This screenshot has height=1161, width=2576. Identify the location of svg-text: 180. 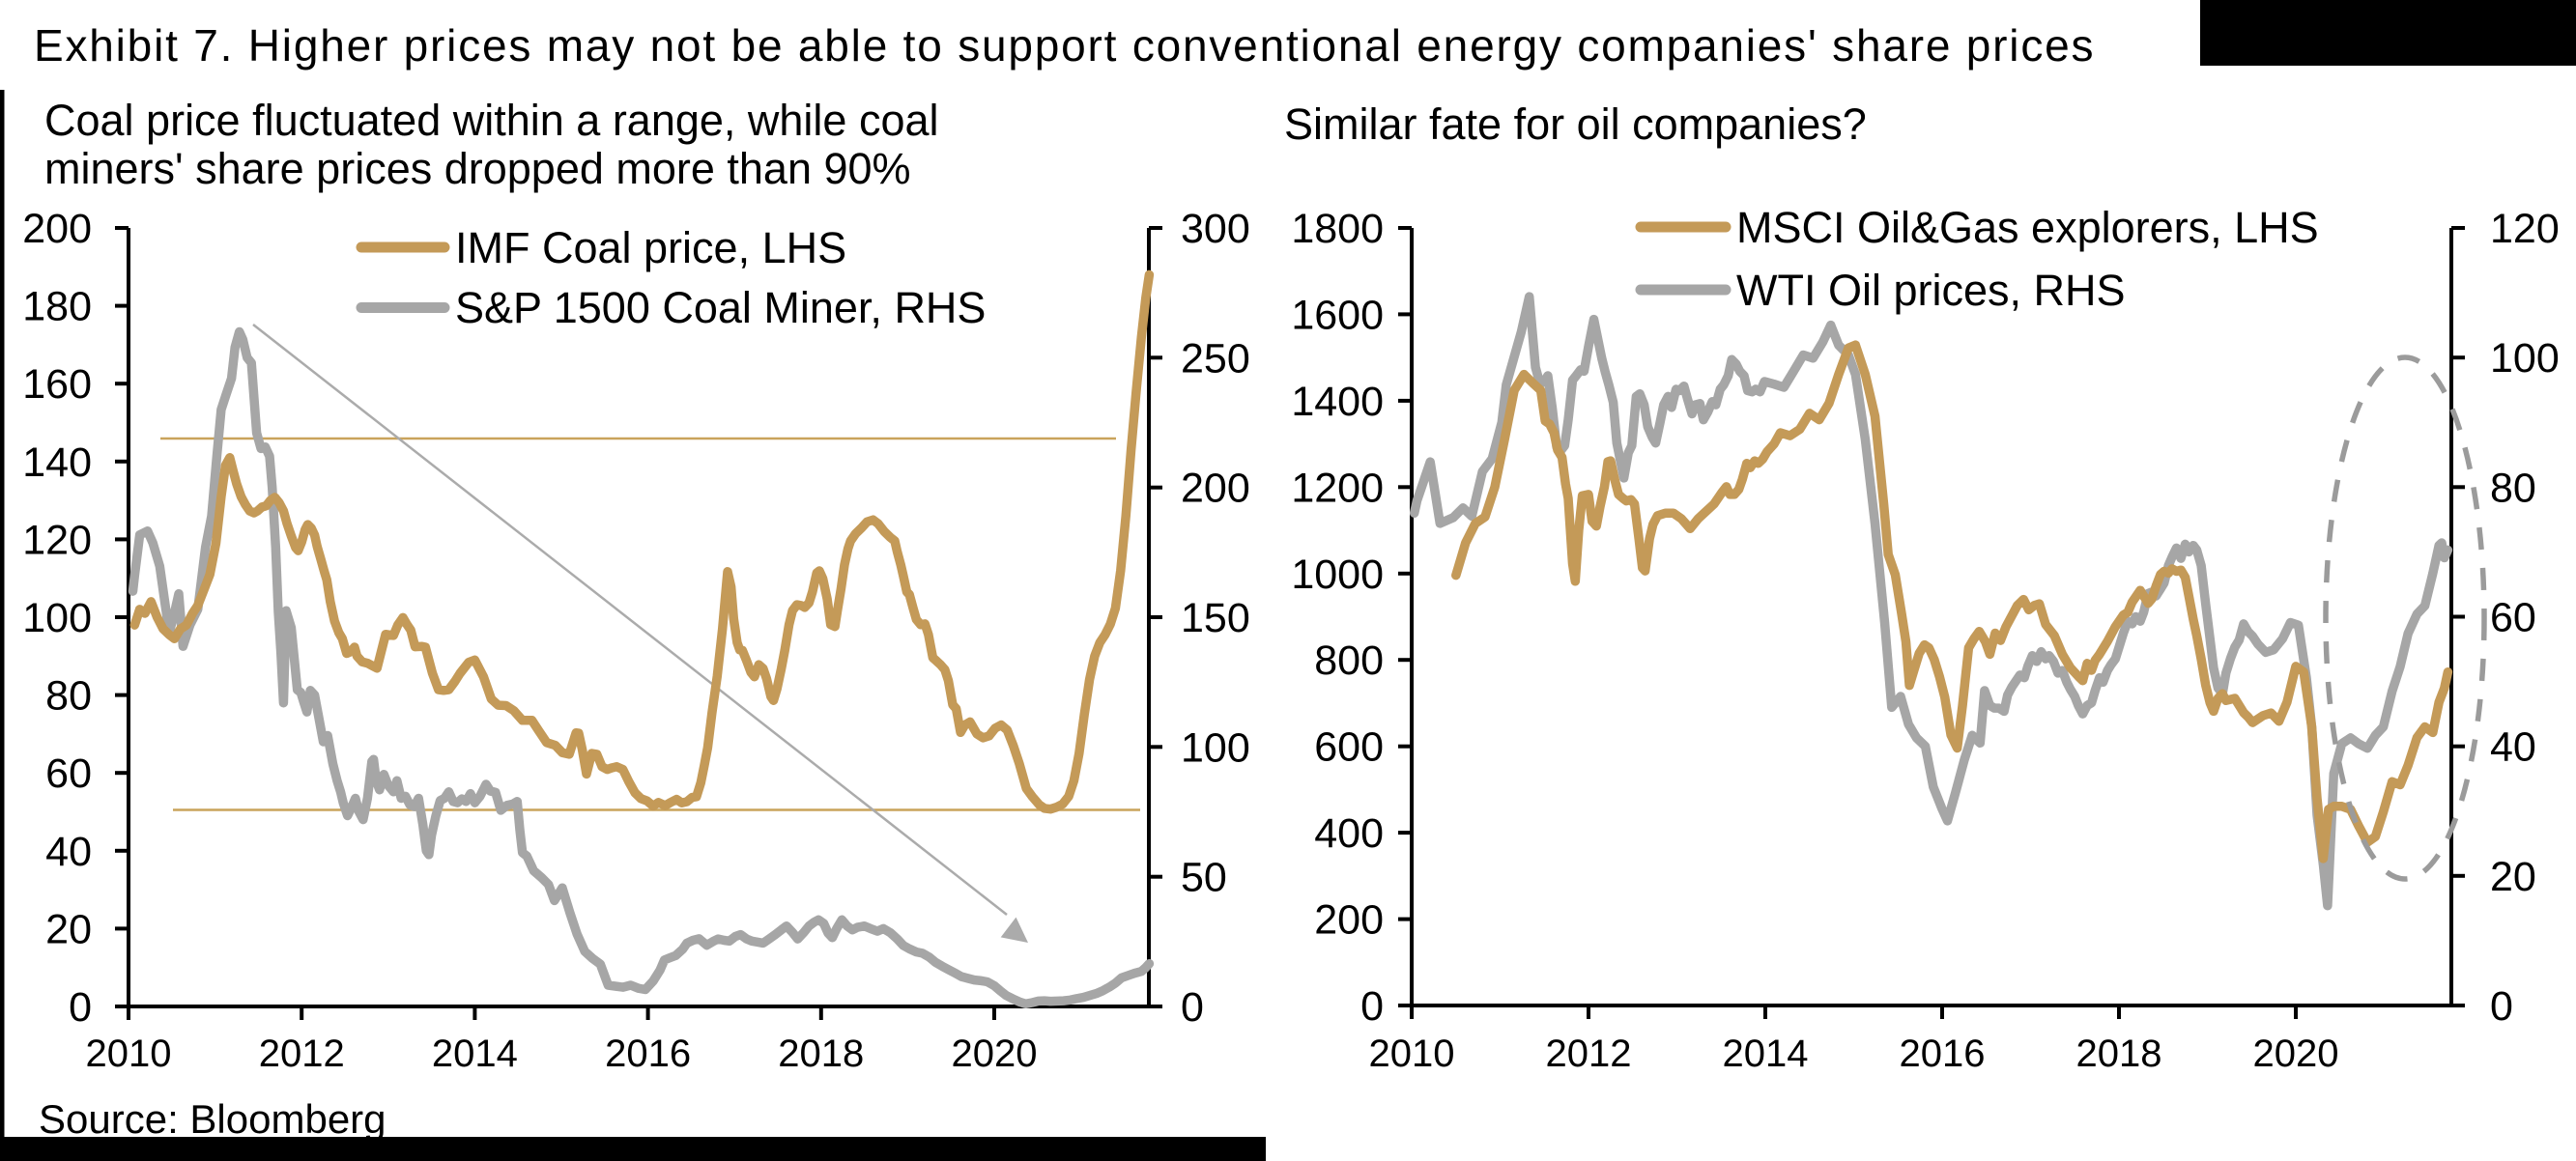
(57, 307).